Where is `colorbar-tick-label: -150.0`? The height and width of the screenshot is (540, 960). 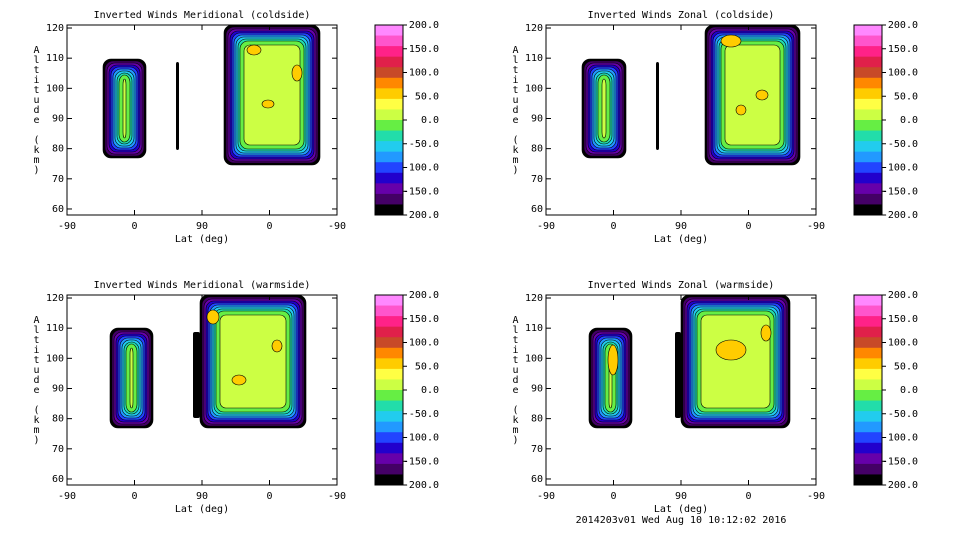
colorbar-tick-label: -150.0 is located at coordinates (421, 191).